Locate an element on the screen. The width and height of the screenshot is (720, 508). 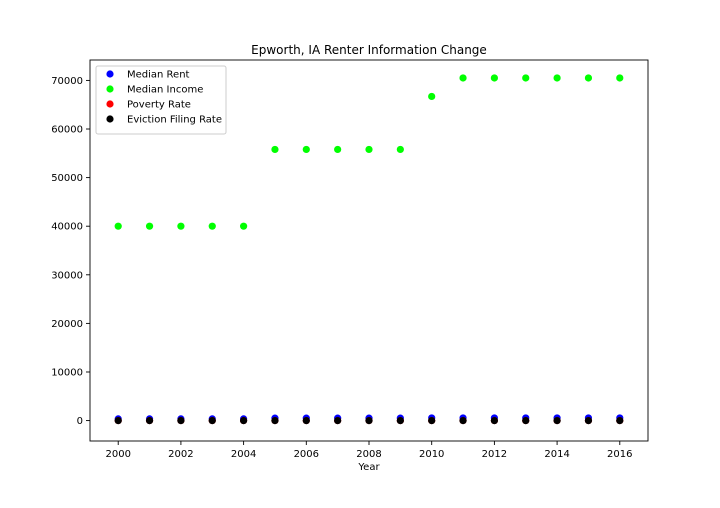
legend-box is located at coordinates (161, 100).